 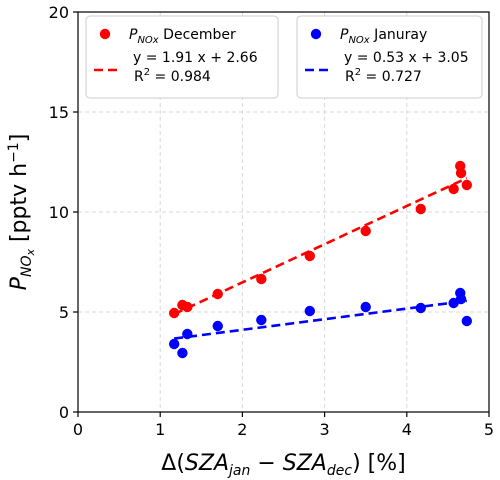 What do you see at coordinates (406, 58) in the screenshot?
I see `legend-fit-equation: y = 0.53 x + 3.05` at bounding box center [406, 58].